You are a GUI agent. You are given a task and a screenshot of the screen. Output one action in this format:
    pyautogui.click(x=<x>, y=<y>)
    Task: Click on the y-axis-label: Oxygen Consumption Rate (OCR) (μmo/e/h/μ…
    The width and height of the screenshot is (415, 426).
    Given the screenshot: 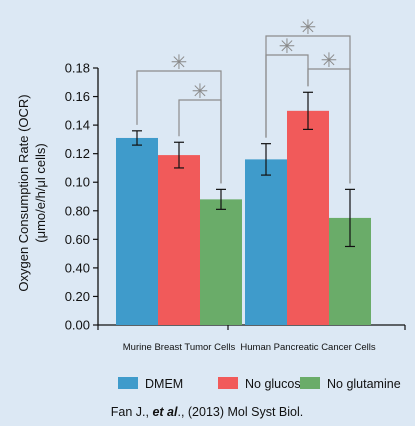 What is the action you would take?
    pyautogui.click(x=32, y=192)
    